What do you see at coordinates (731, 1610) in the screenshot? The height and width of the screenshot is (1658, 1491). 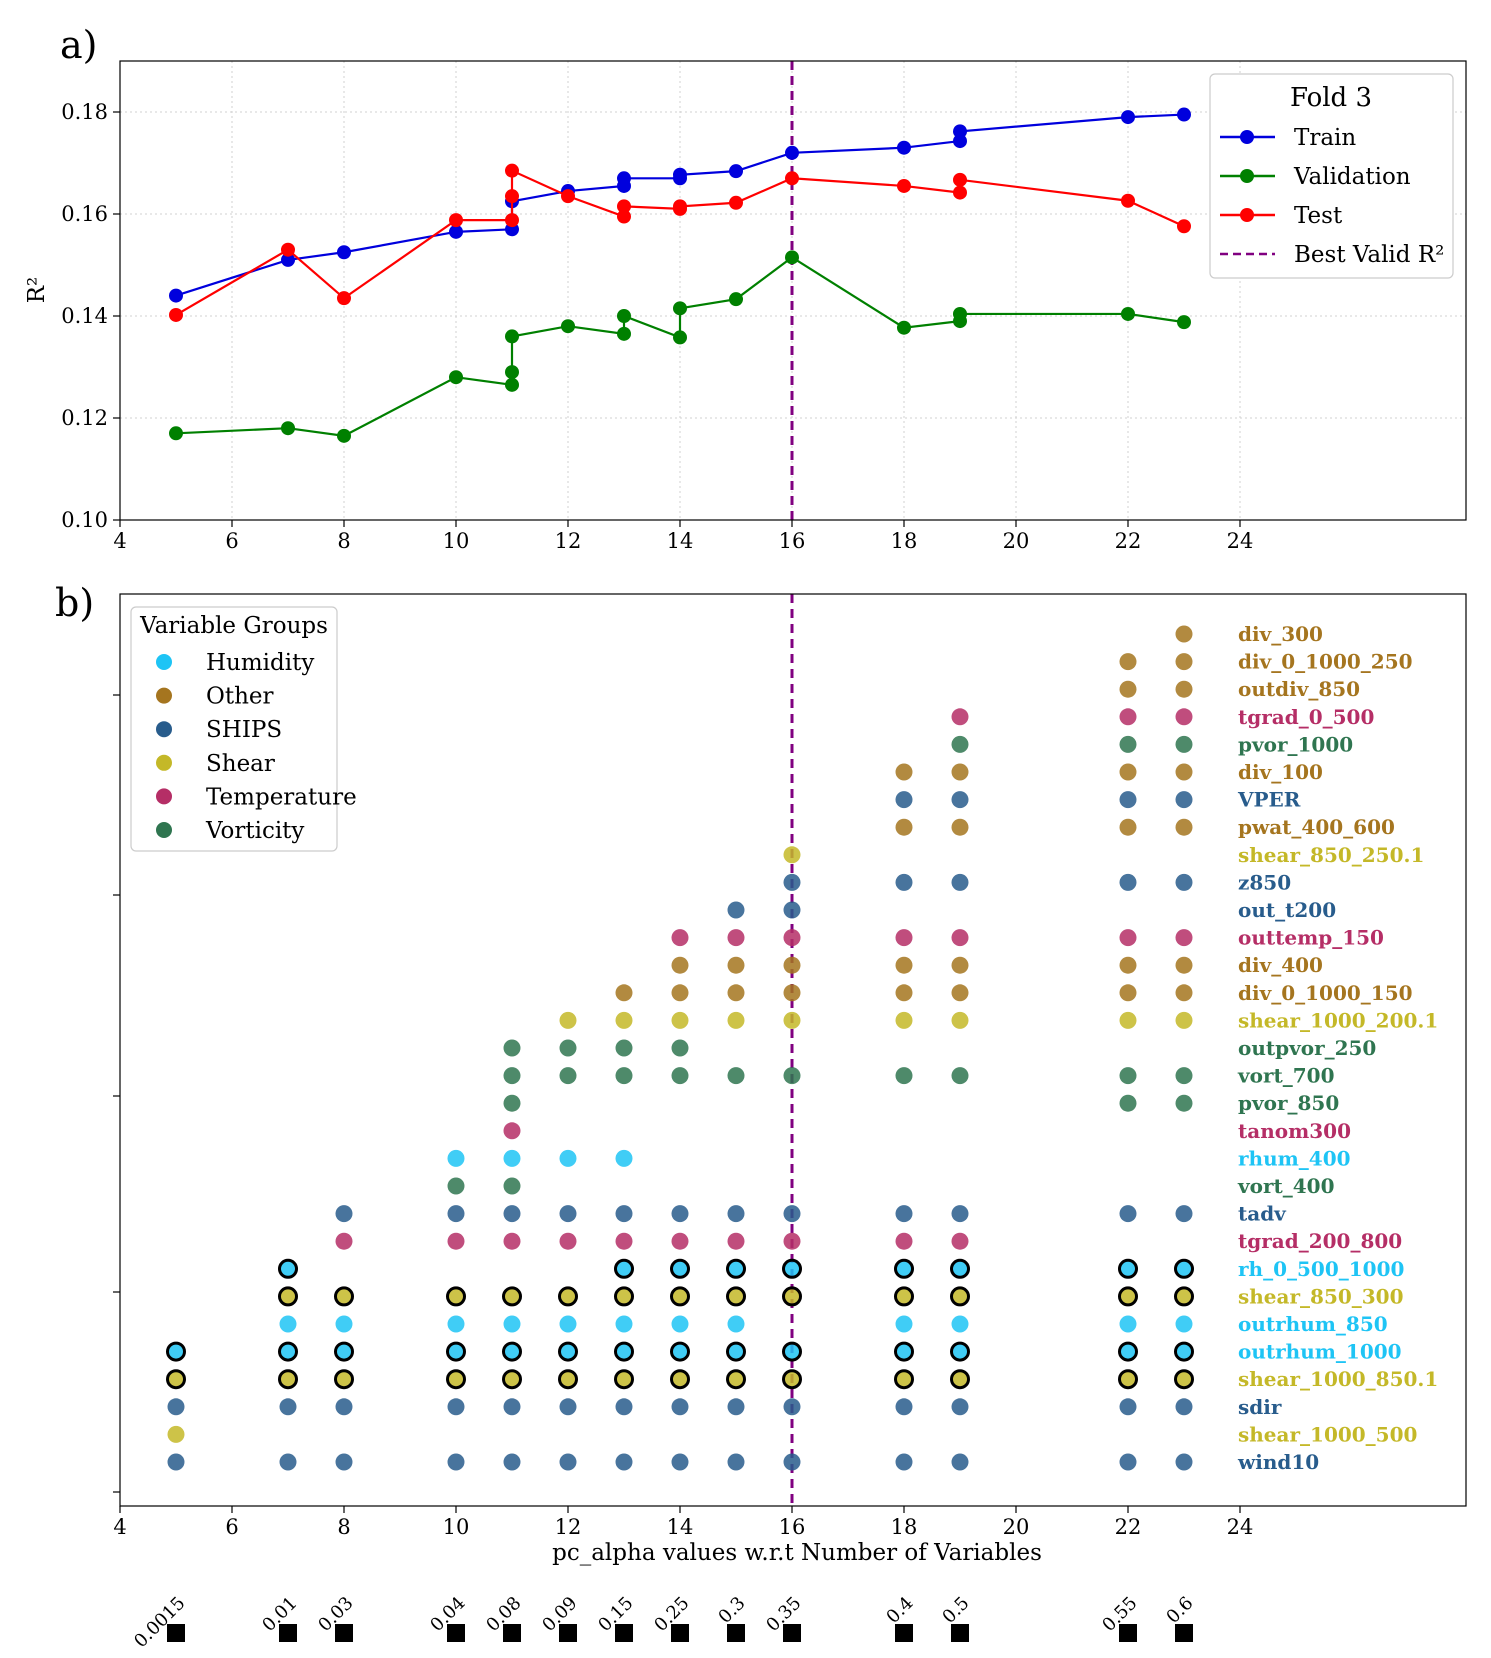 I see `alpha-label: 0.3` at bounding box center [731, 1610].